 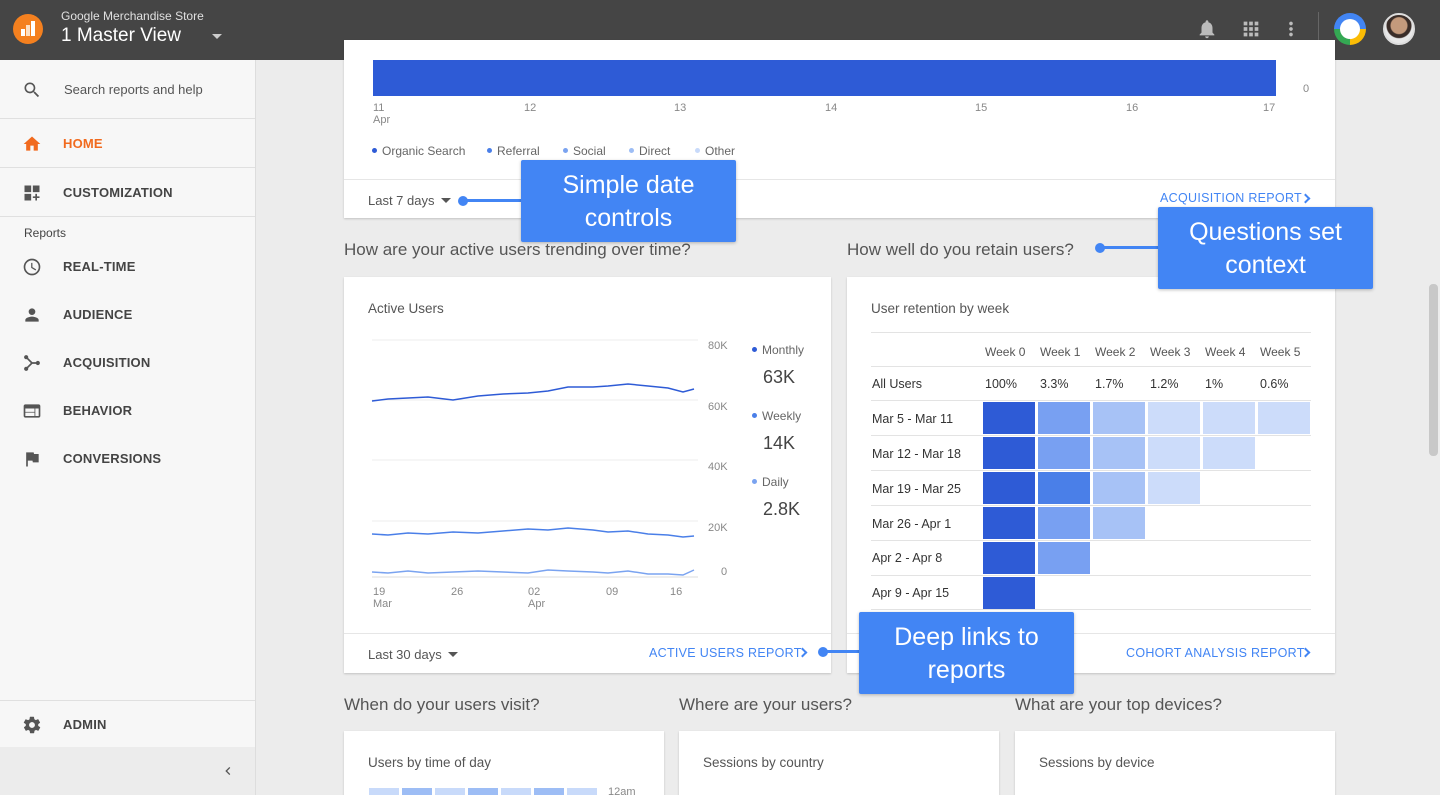 I want to click on date-range-selector: Last 7 days, so click(x=409, y=200).